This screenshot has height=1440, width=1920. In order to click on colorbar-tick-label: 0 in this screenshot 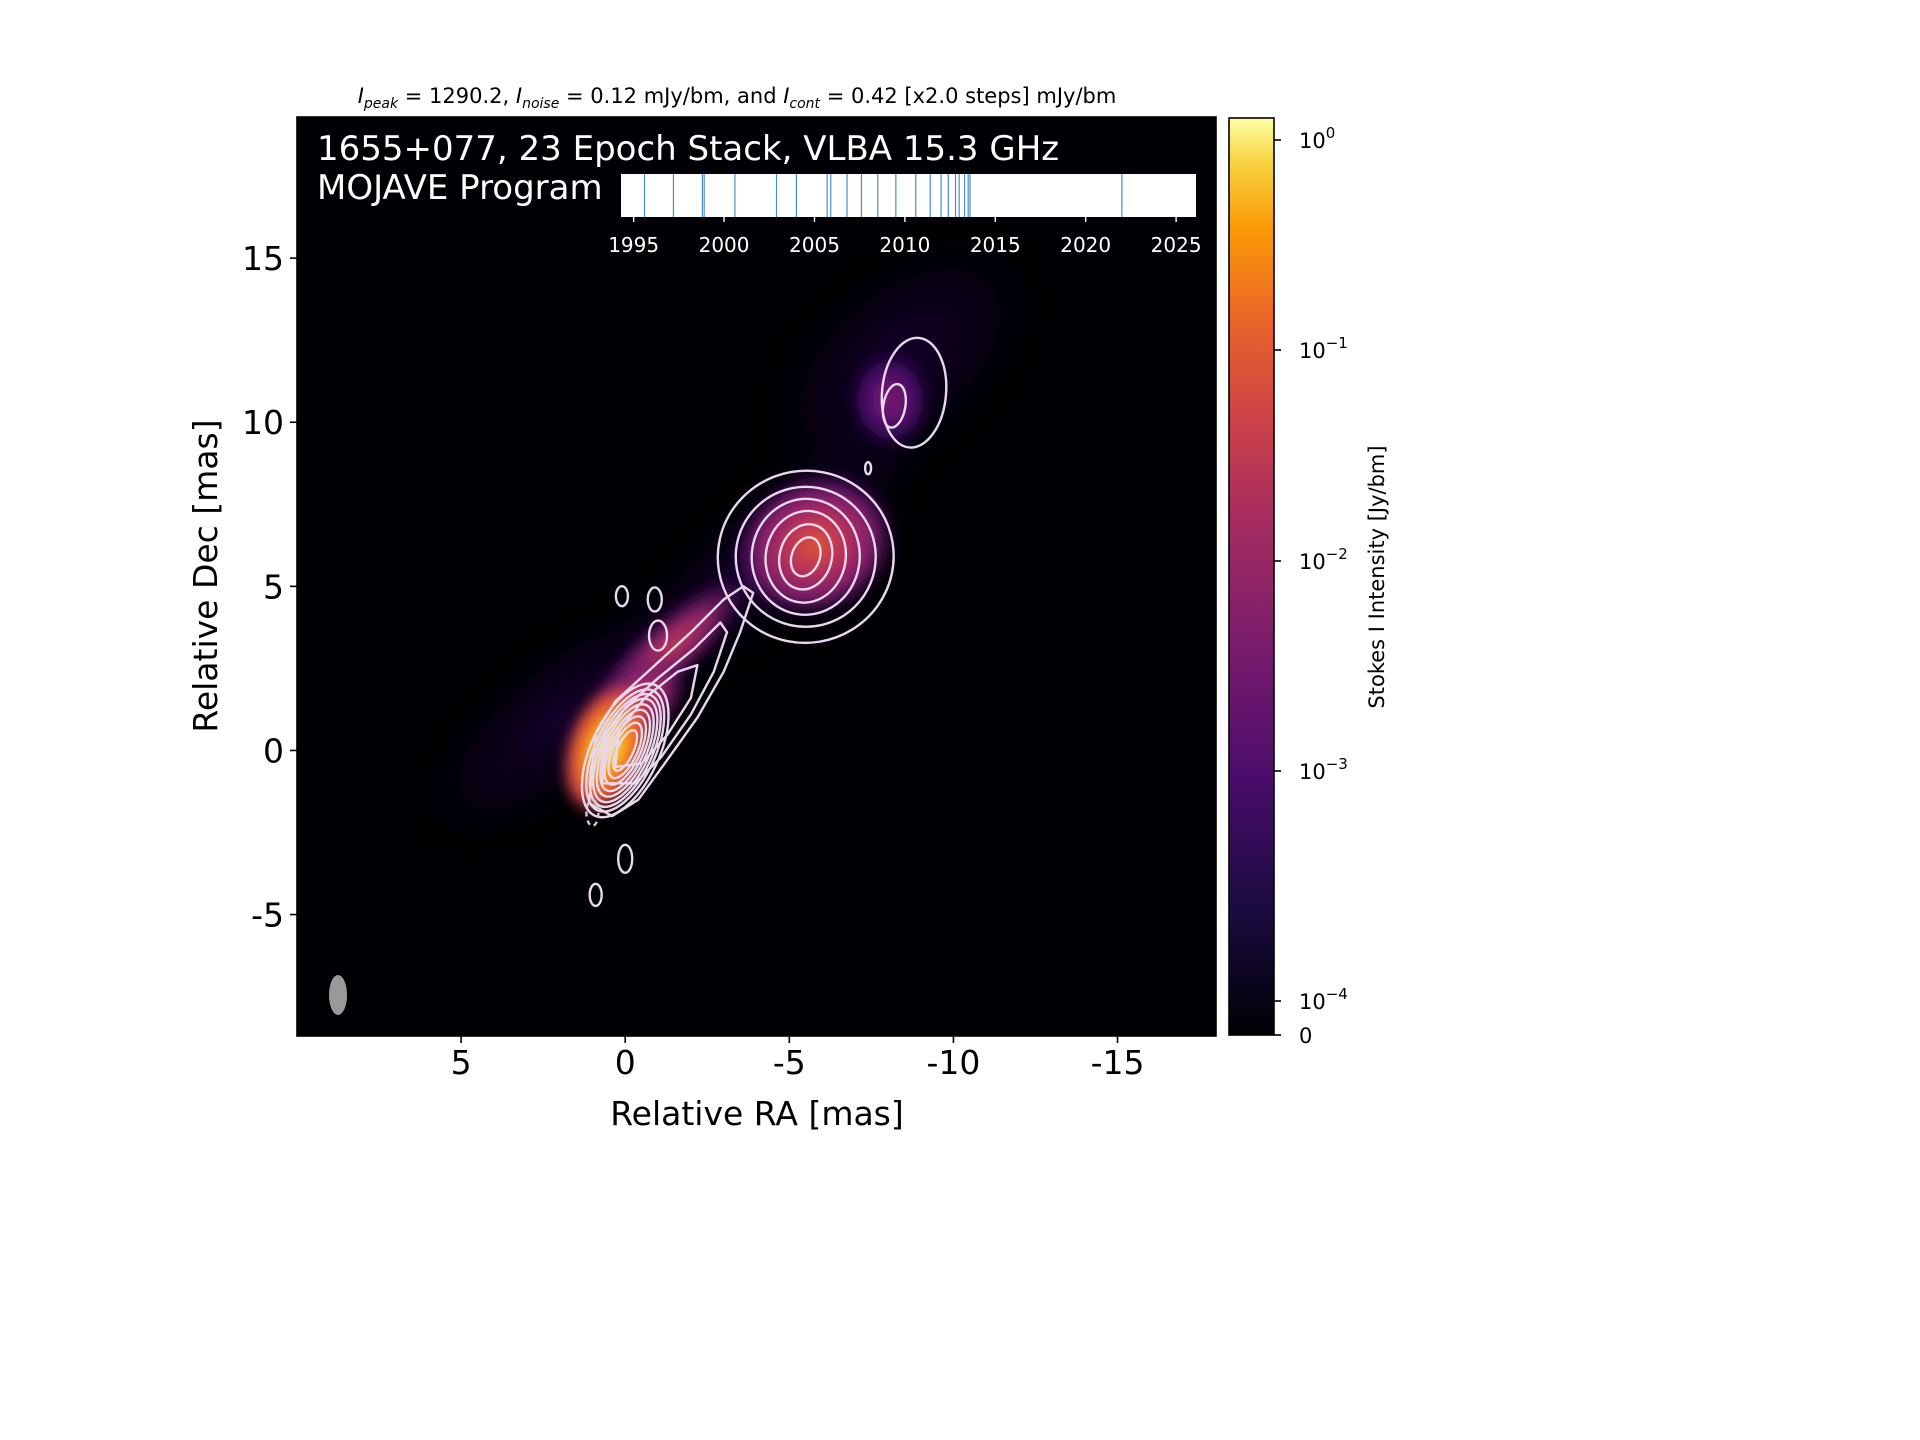, I will do `click(1305, 1036)`.